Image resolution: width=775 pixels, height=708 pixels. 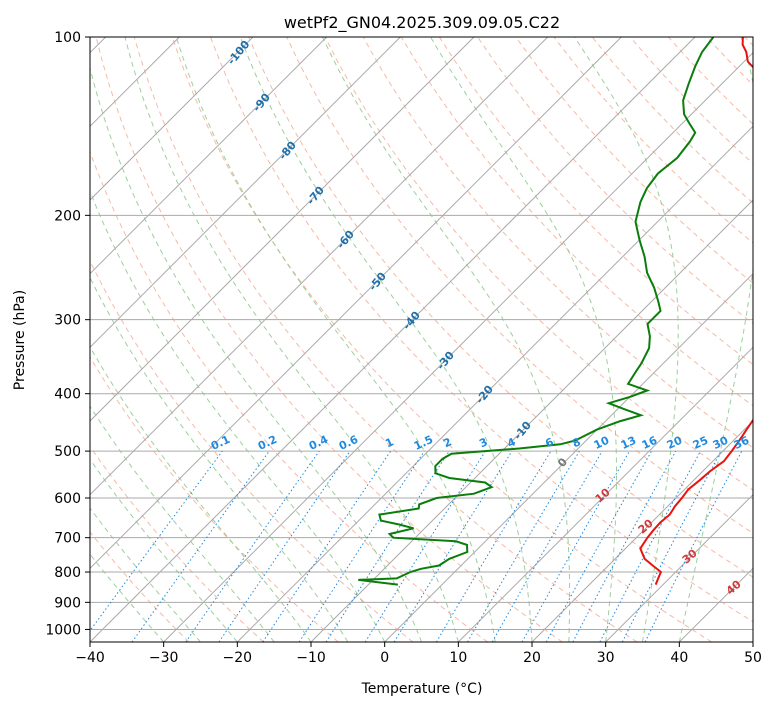 What do you see at coordinates (67, 321) in the screenshot?
I see `y-tick-label: 300` at bounding box center [67, 321].